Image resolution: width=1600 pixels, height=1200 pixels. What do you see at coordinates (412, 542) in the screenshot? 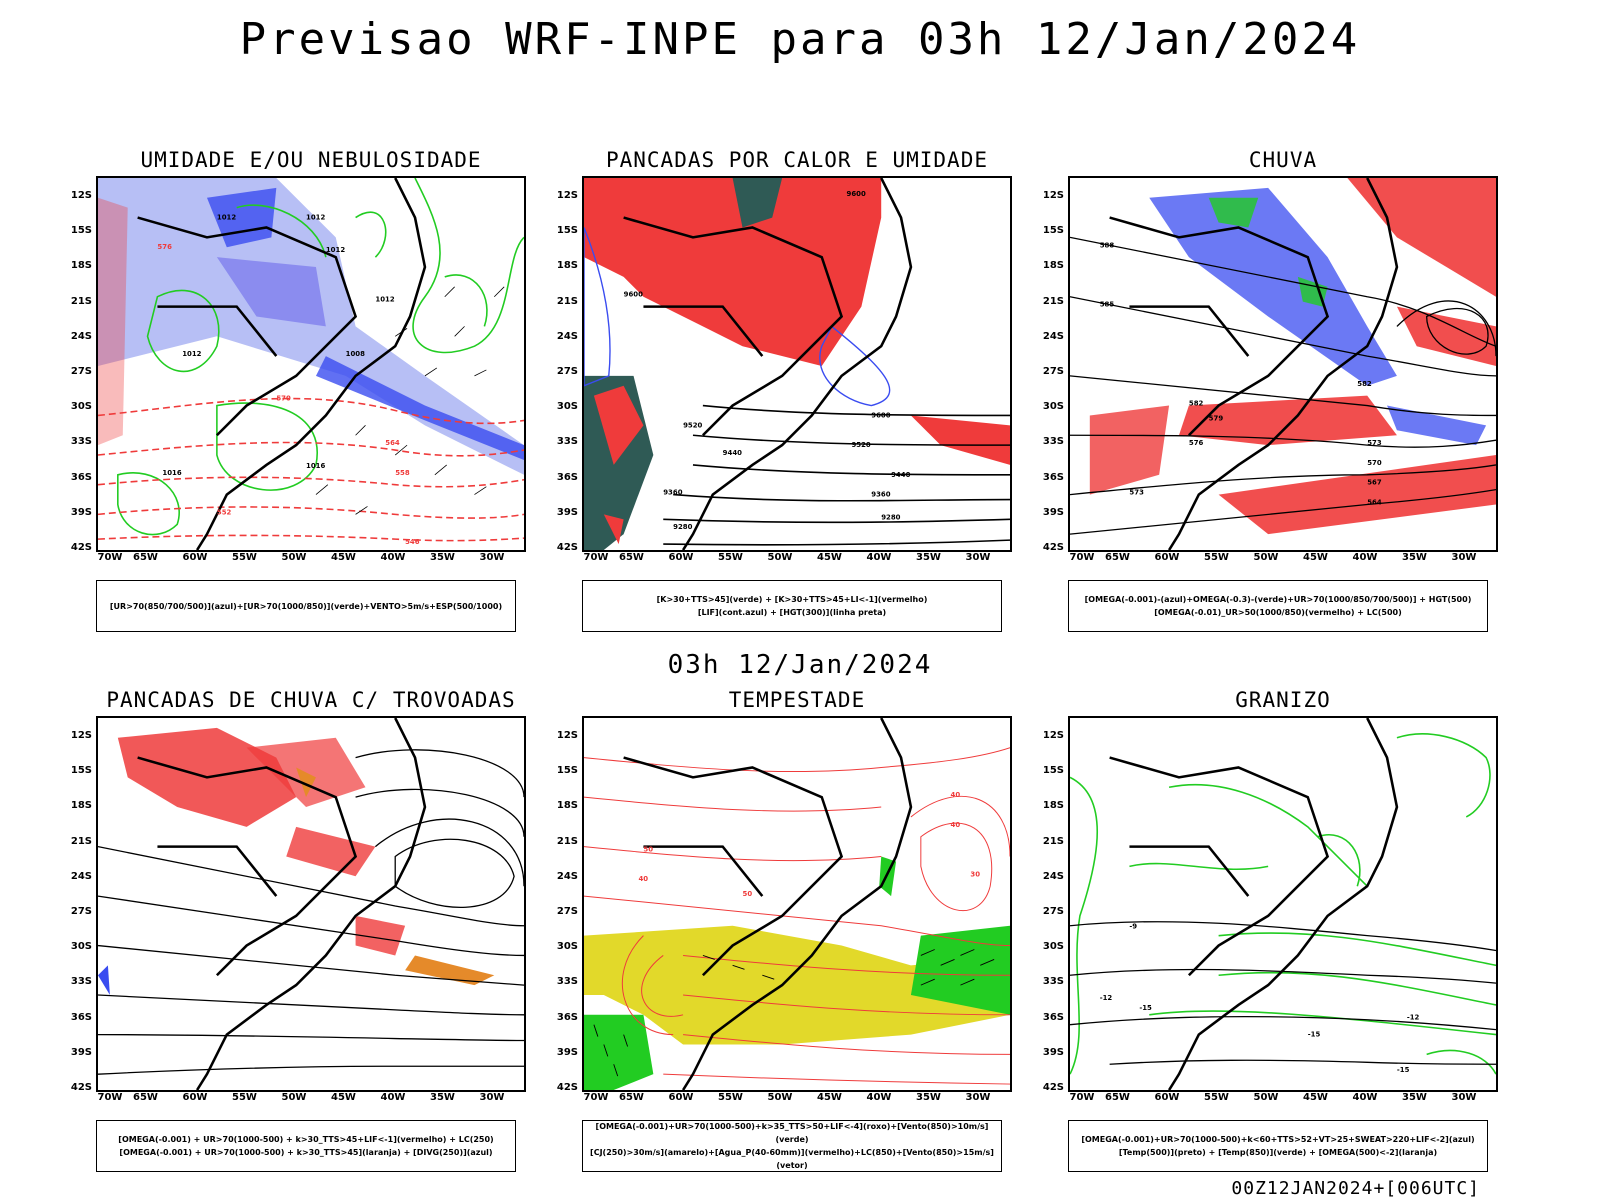
I see `svg-text: 546` at bounding box center [412, 542].